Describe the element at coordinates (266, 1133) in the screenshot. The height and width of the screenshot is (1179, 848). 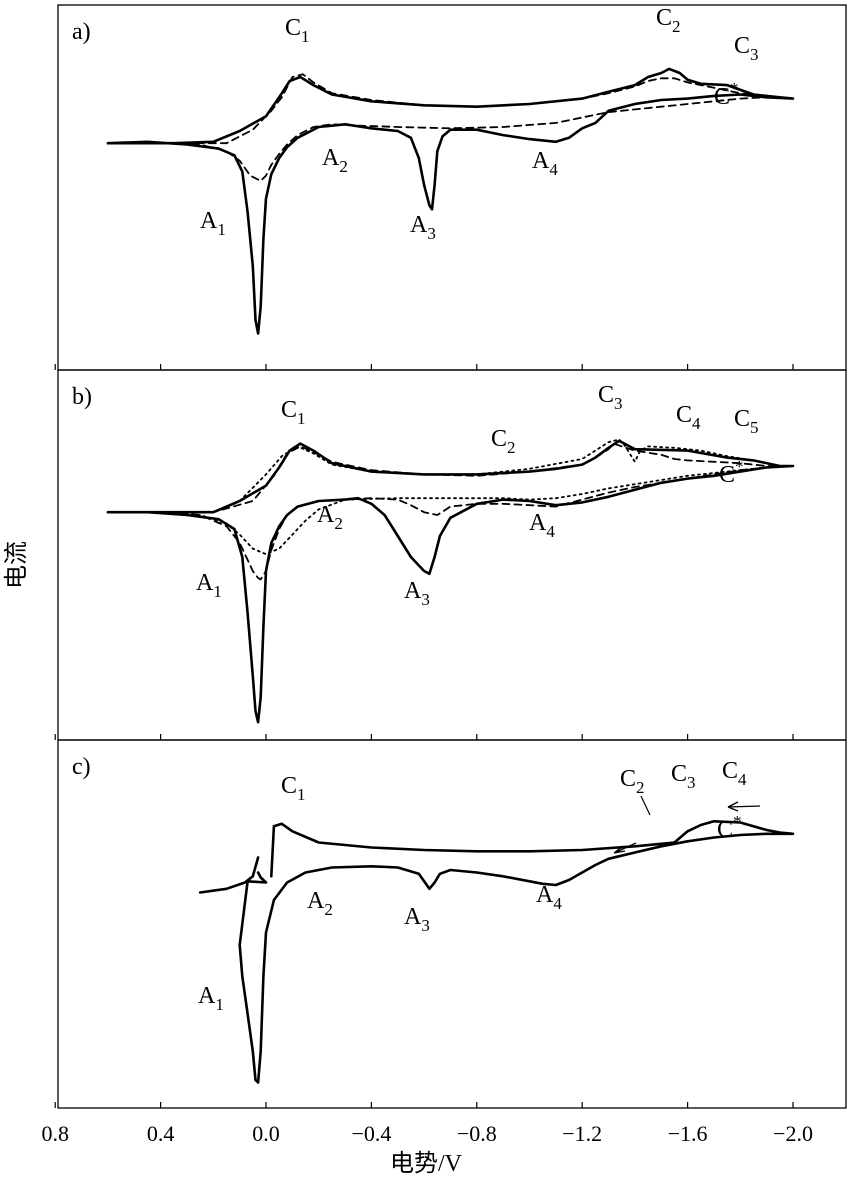
I see `x-tick-label: 0.0` at that location.